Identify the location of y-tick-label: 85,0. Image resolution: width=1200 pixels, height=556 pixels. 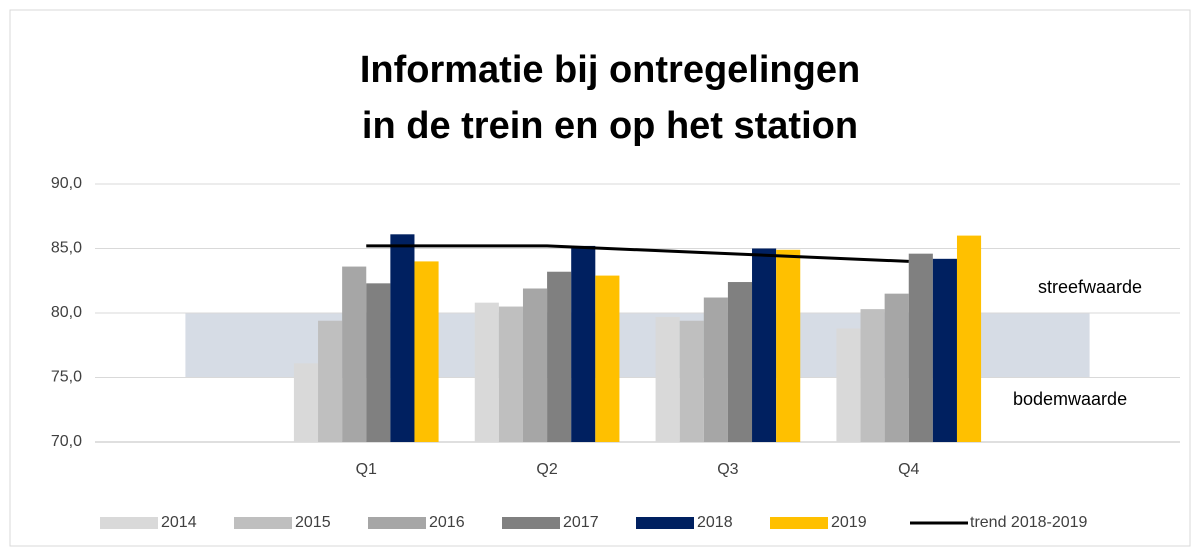
(66, 248).